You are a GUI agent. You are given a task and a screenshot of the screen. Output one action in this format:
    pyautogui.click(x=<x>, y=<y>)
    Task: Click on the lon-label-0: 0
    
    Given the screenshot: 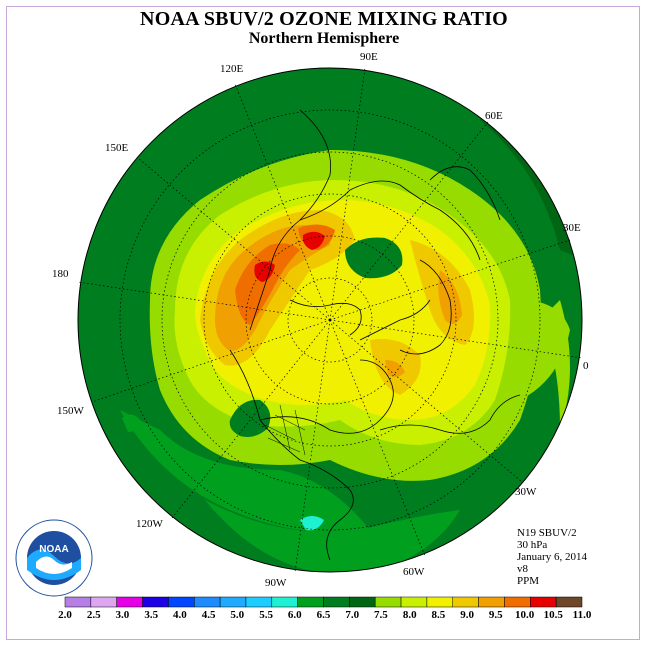 What is the action you would take?
    pyautogui.click(x=586, y=366)
    